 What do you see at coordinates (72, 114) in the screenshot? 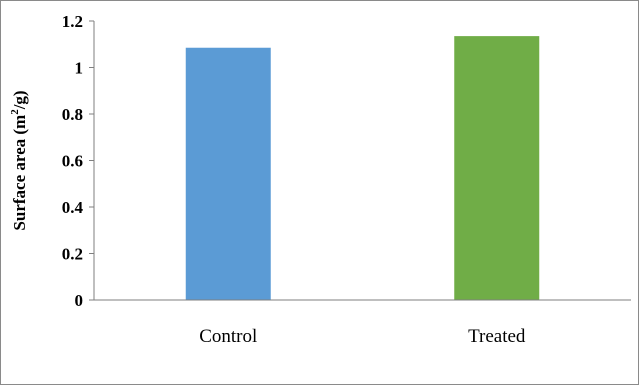
I see `y-tick-label: 0.8` at bounding box center [72, 114].